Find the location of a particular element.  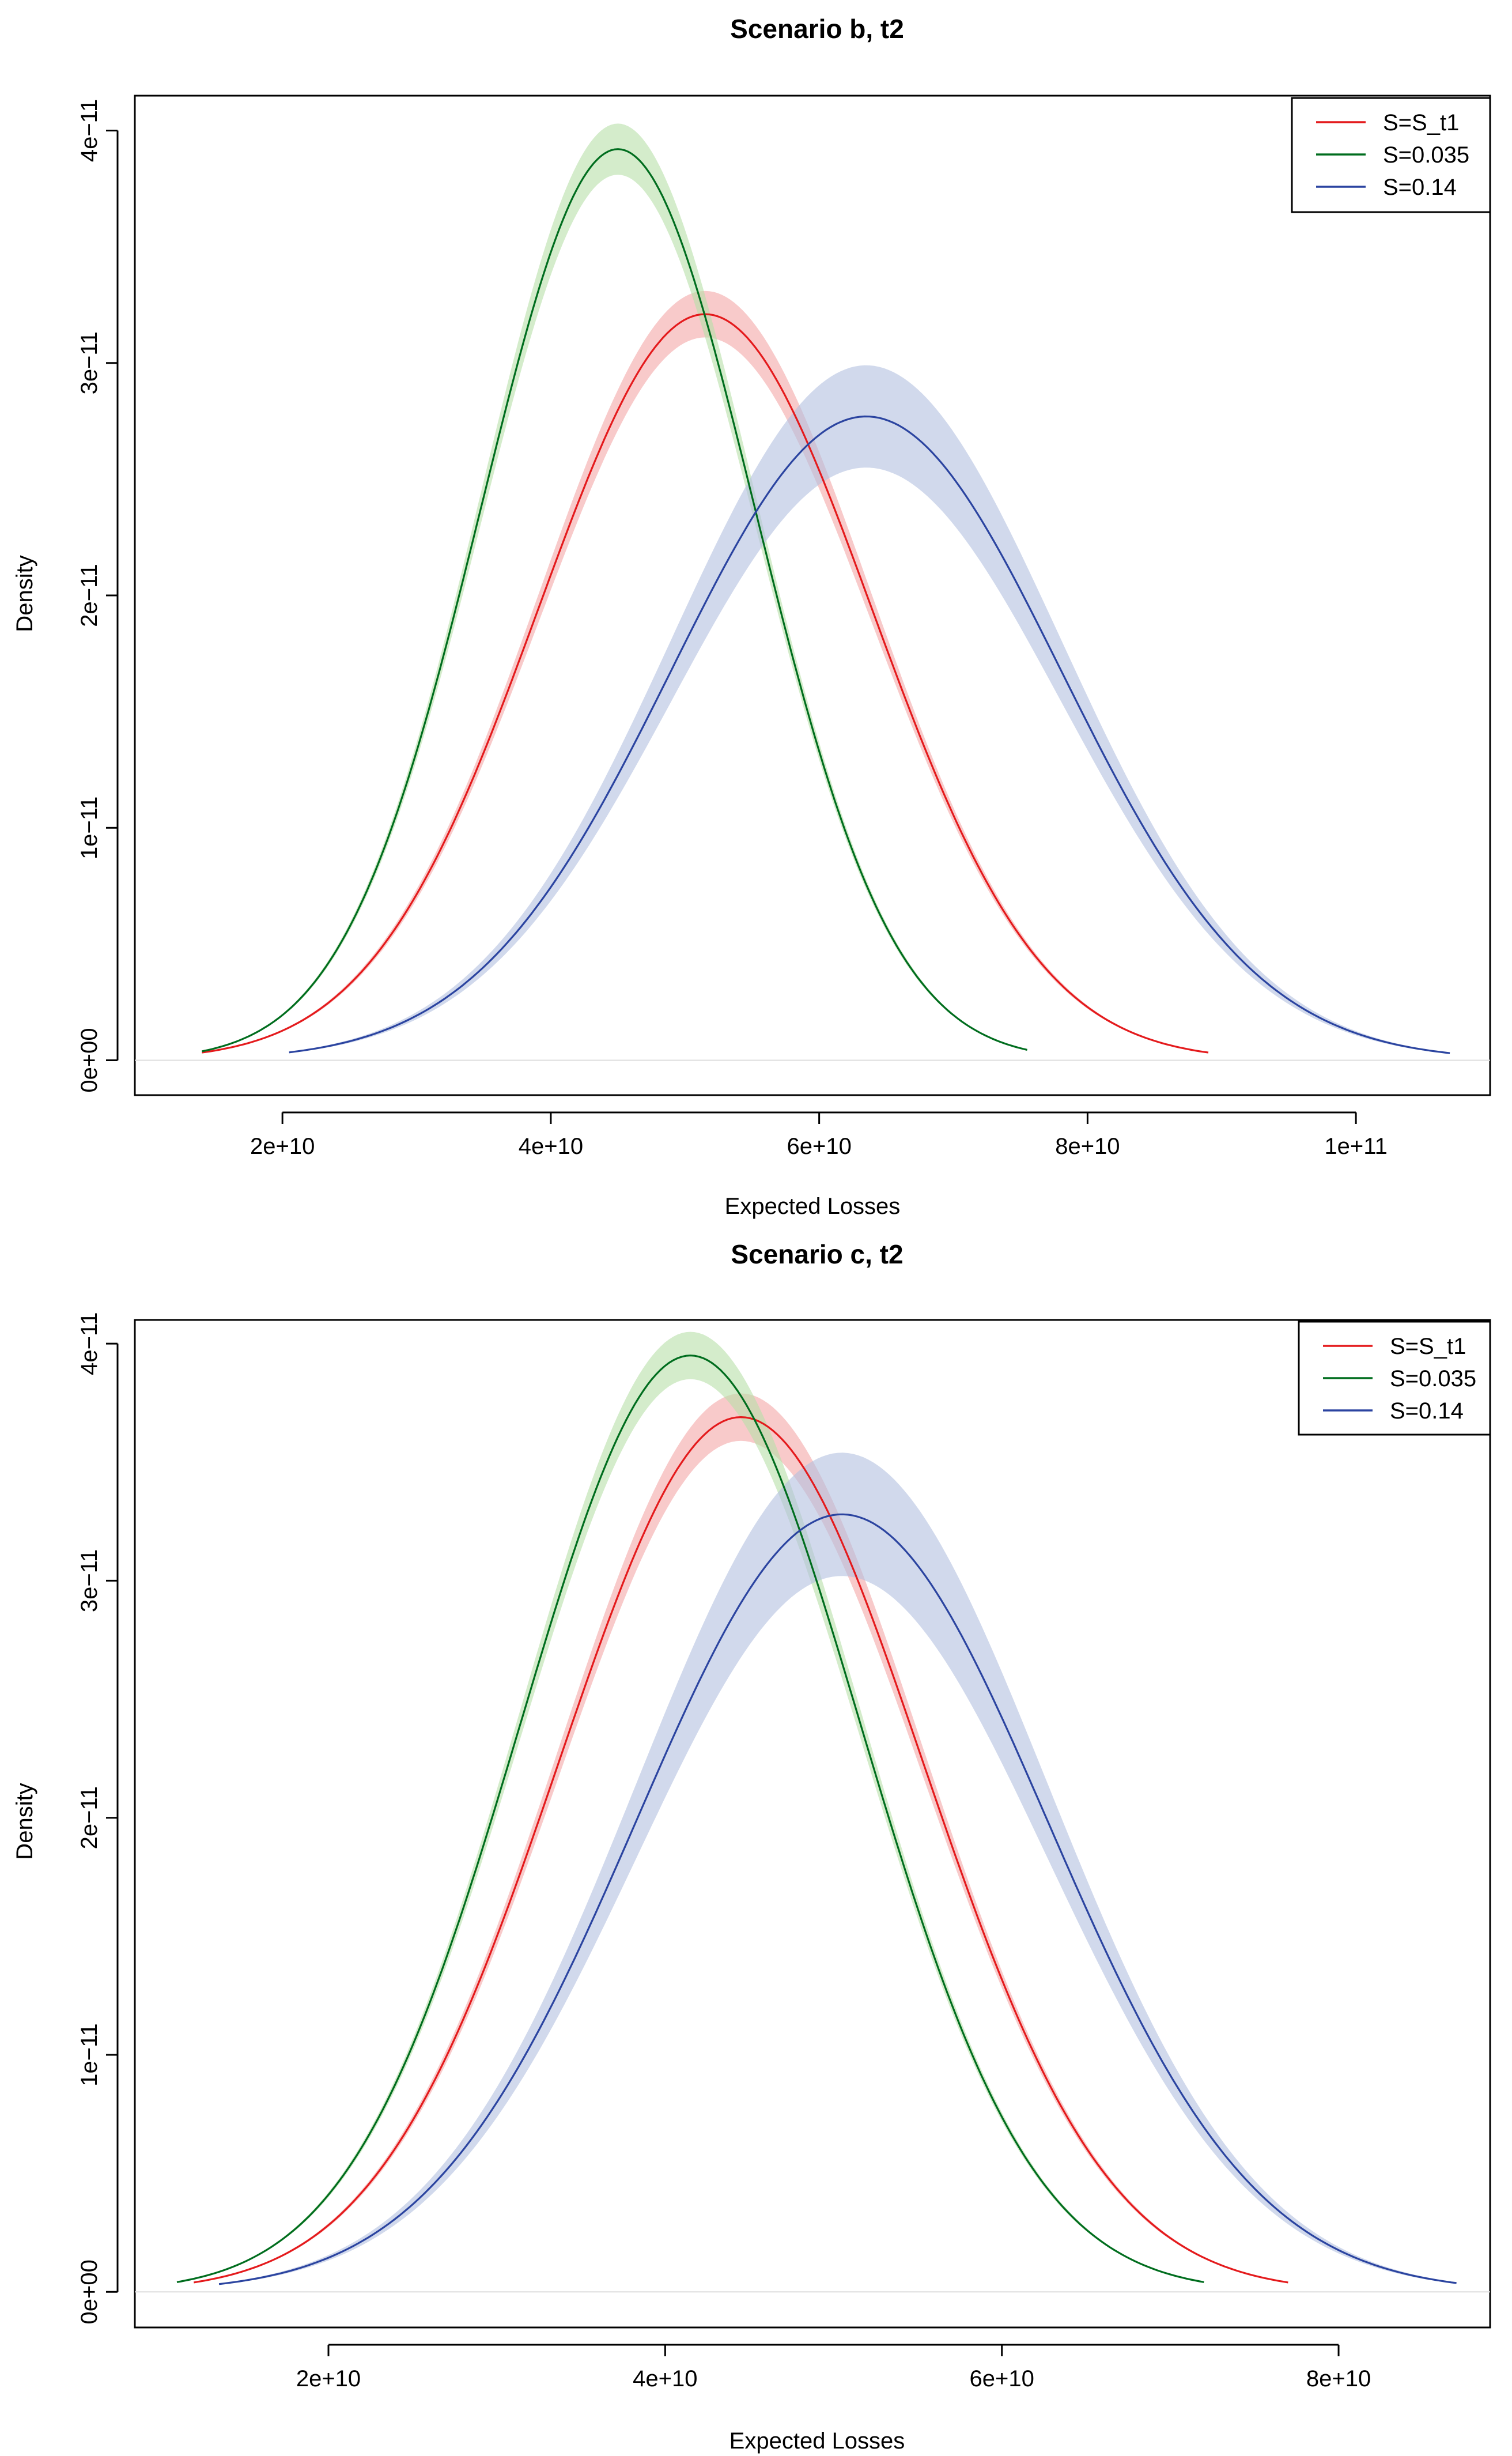

x-axis: 2e+10 4e+10 6e+10 8e+10 is located at coordinates (833, 2367).